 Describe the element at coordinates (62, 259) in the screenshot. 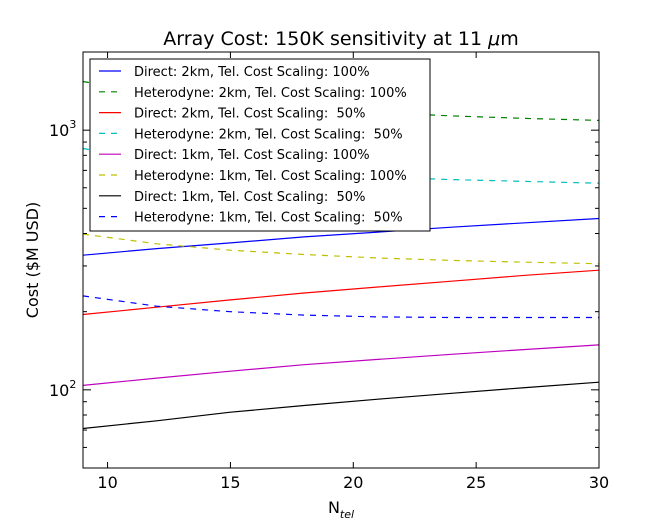

I see `y-tick-labels: 10² 10³` at that location.